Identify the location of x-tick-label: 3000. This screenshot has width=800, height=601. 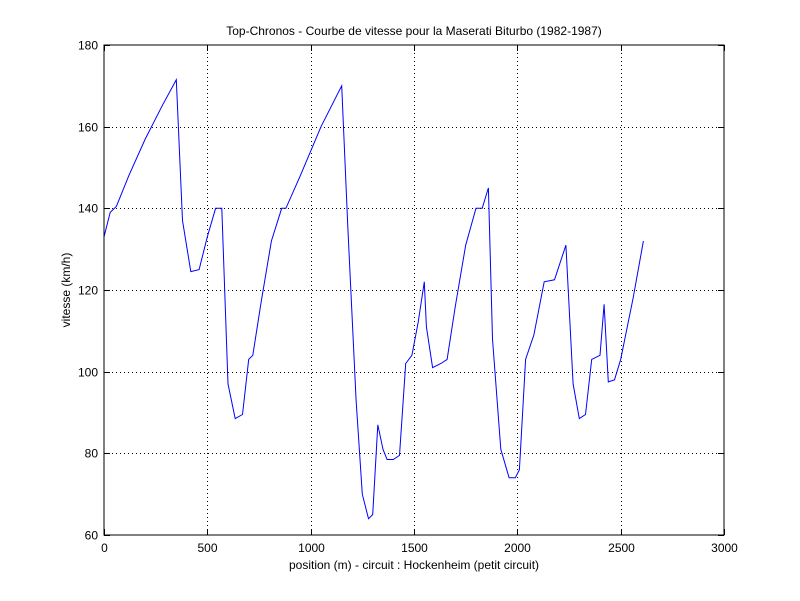
(724, 548).